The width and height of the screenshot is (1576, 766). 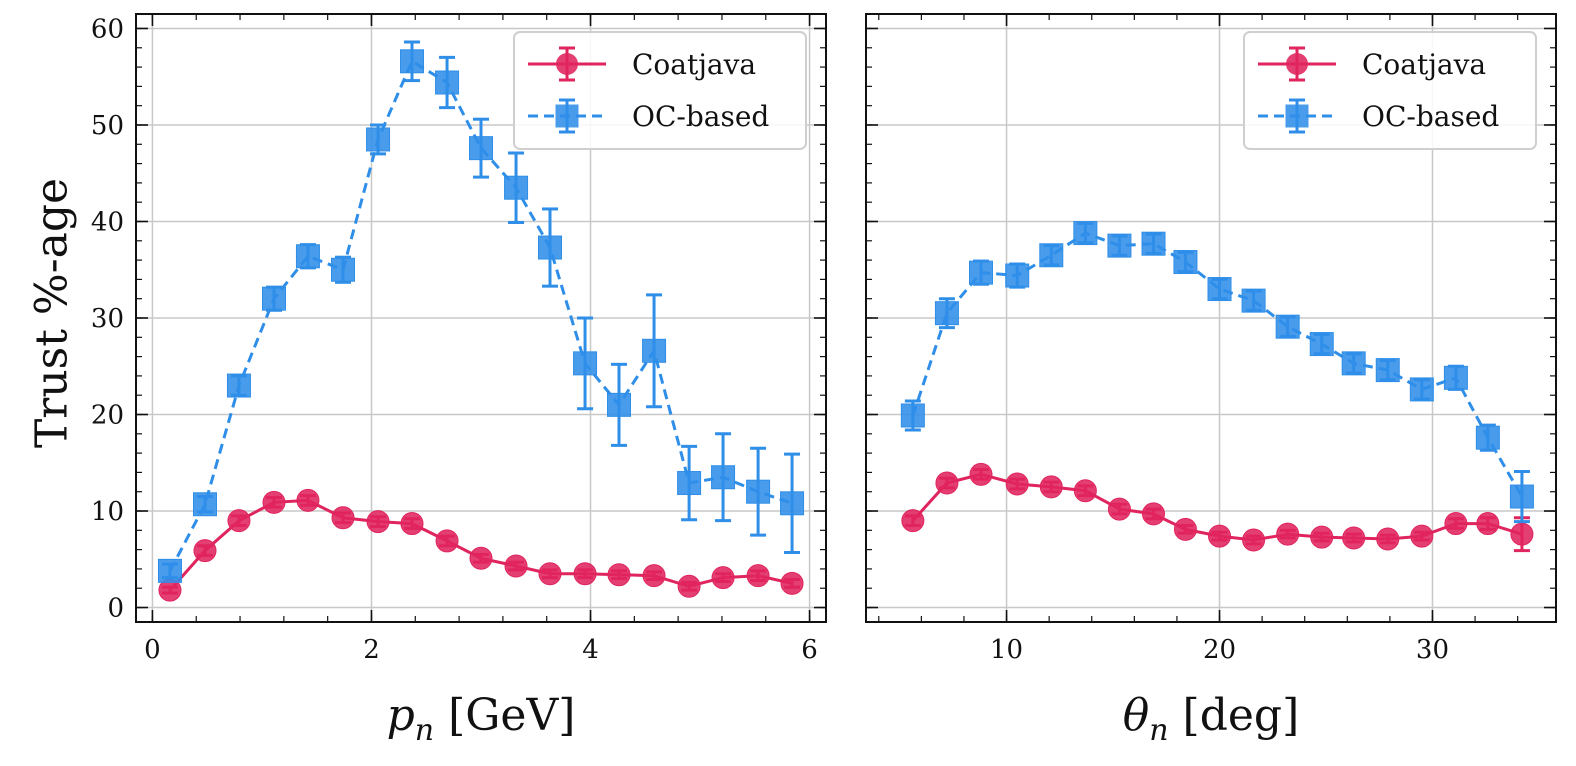 What do you see at coordinates (401, 715) in the screenshot?
I see `x-axis-label-var: p` at bounding box center [401, 715].